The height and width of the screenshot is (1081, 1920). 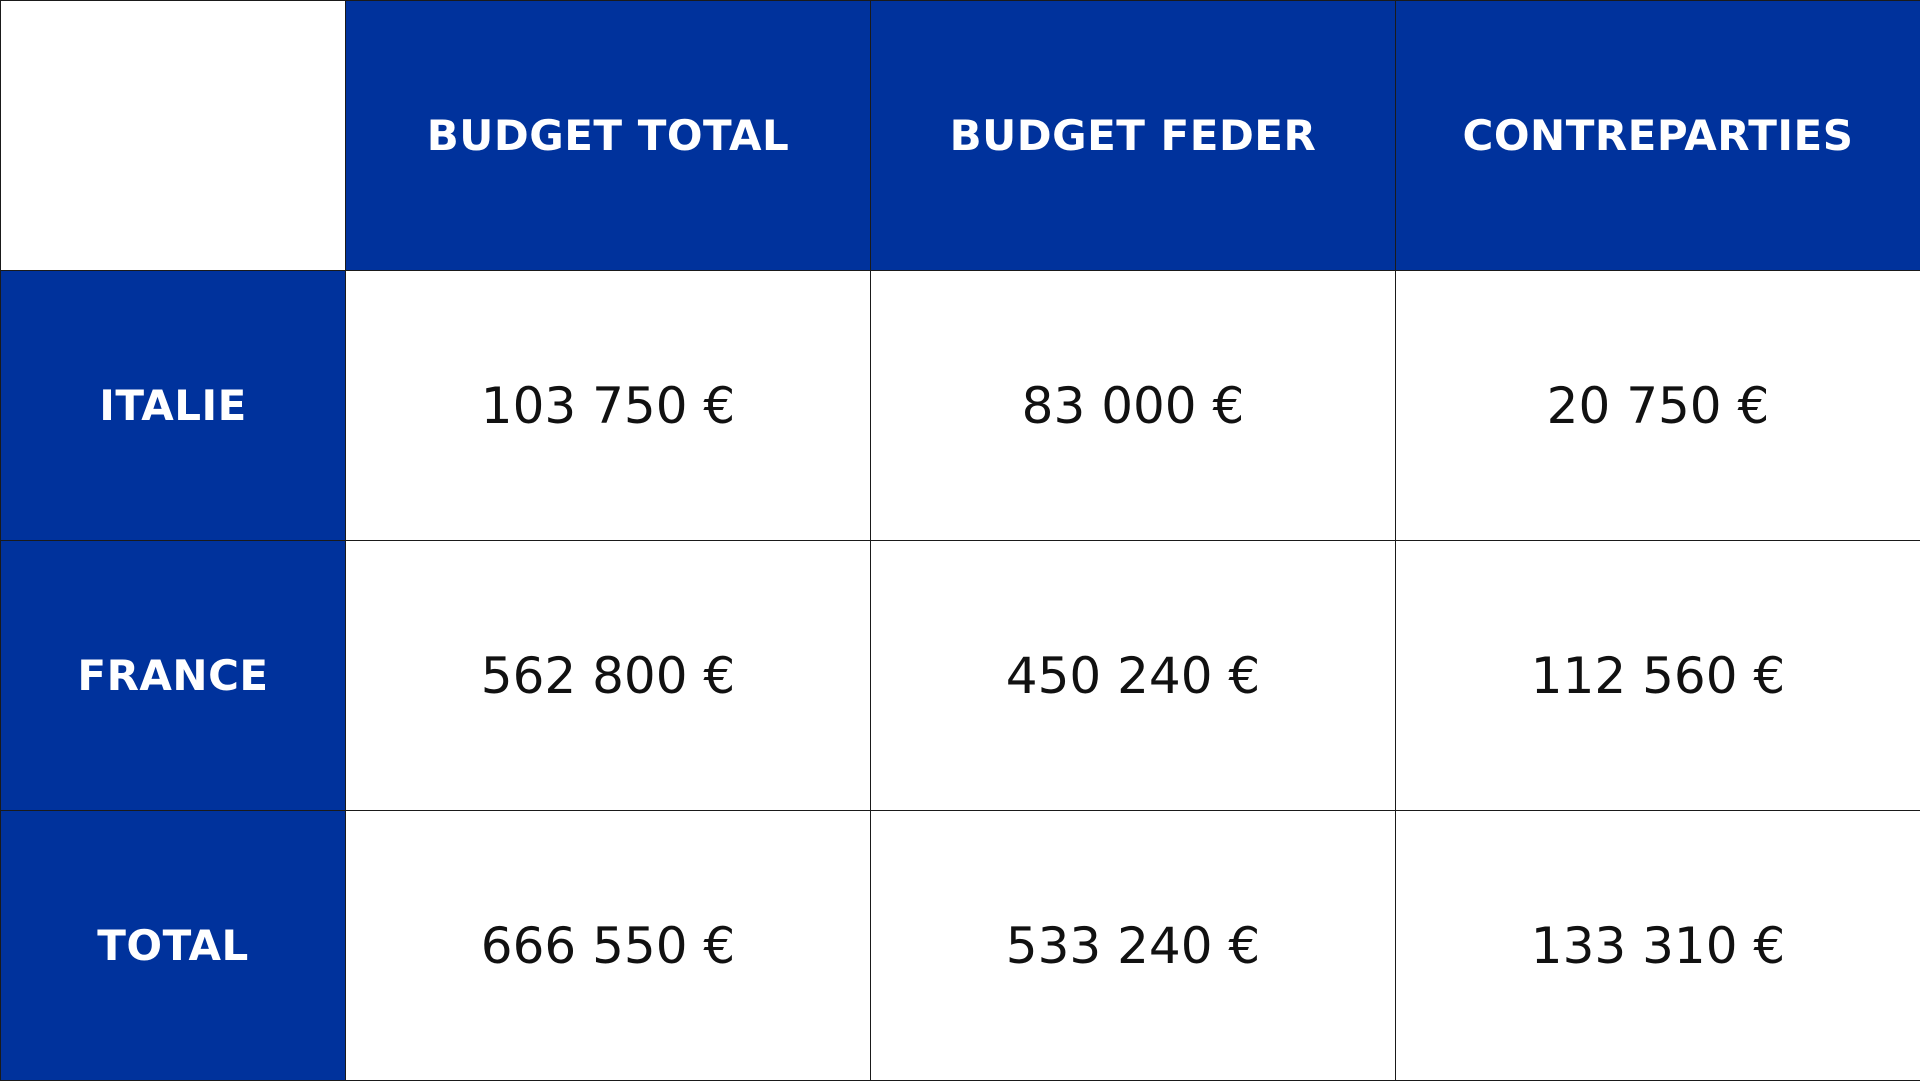 I want to click on cell-france-budget-feder: 450 240 €, so click(x=1133, y=676).